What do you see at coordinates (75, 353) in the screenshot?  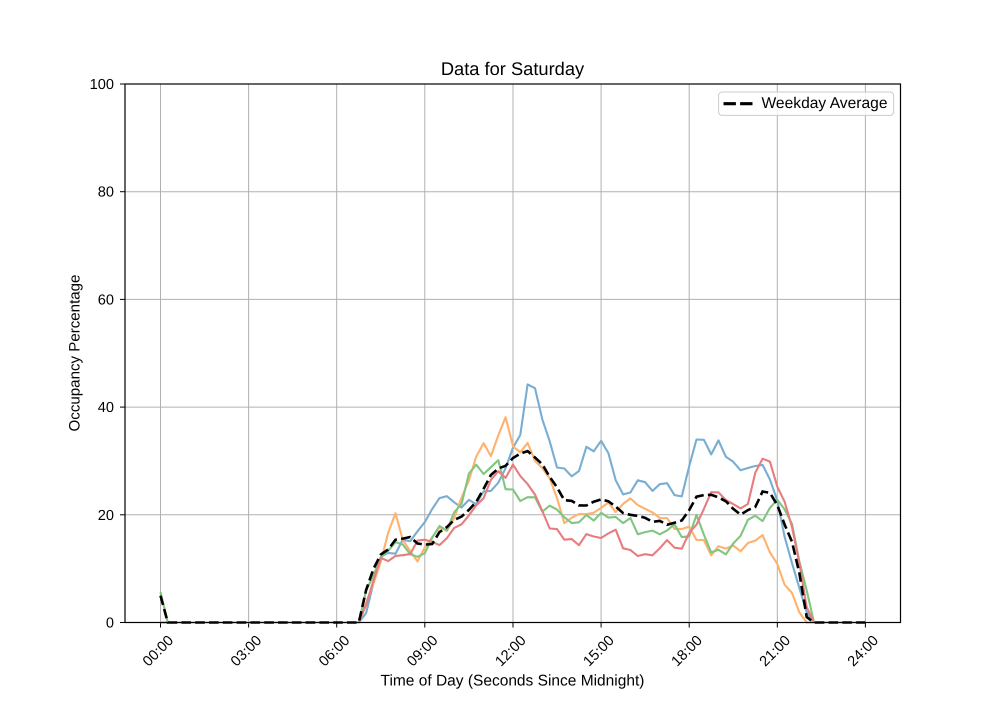 I see `svg-text: Occupancy Percentage` at bounding box center [75, 353].